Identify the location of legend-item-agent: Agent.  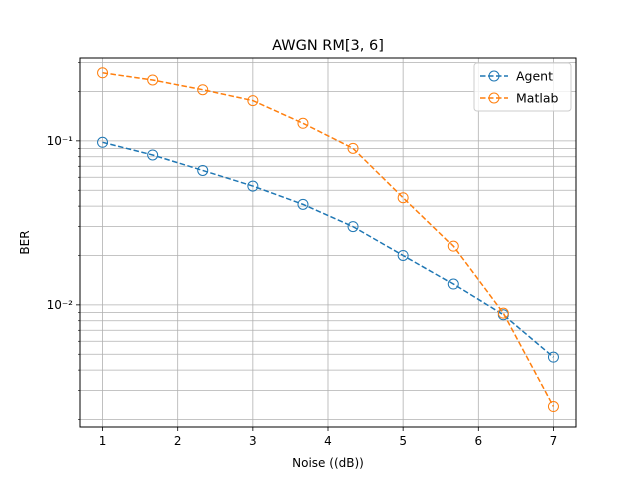
(516, 76).